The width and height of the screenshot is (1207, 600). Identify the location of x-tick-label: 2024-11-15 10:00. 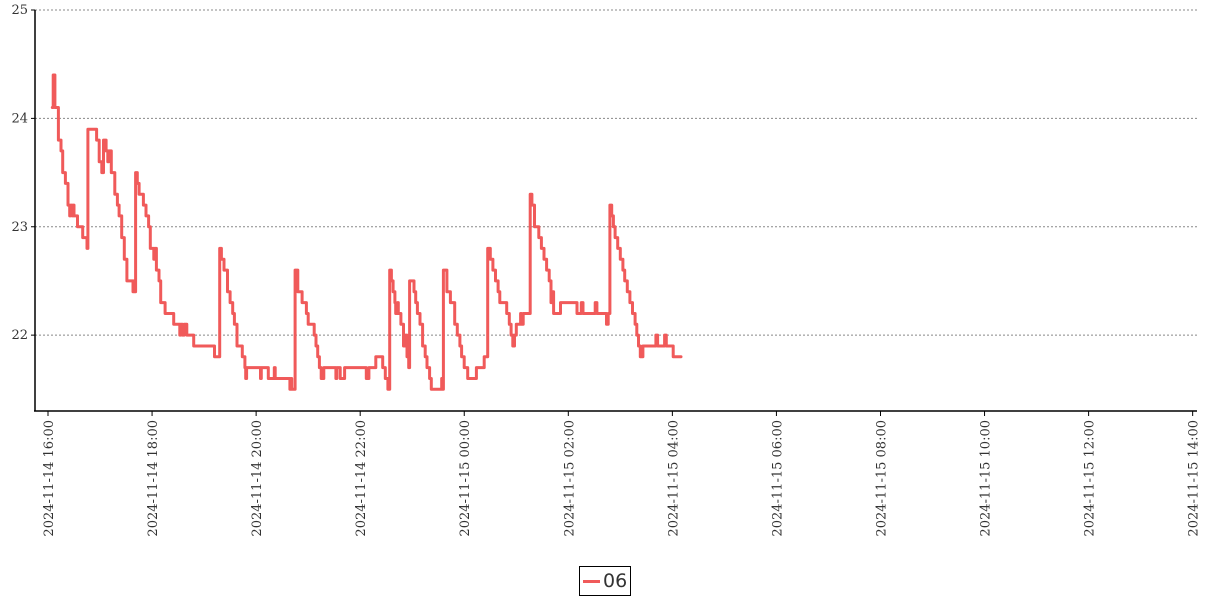
(986, 478).